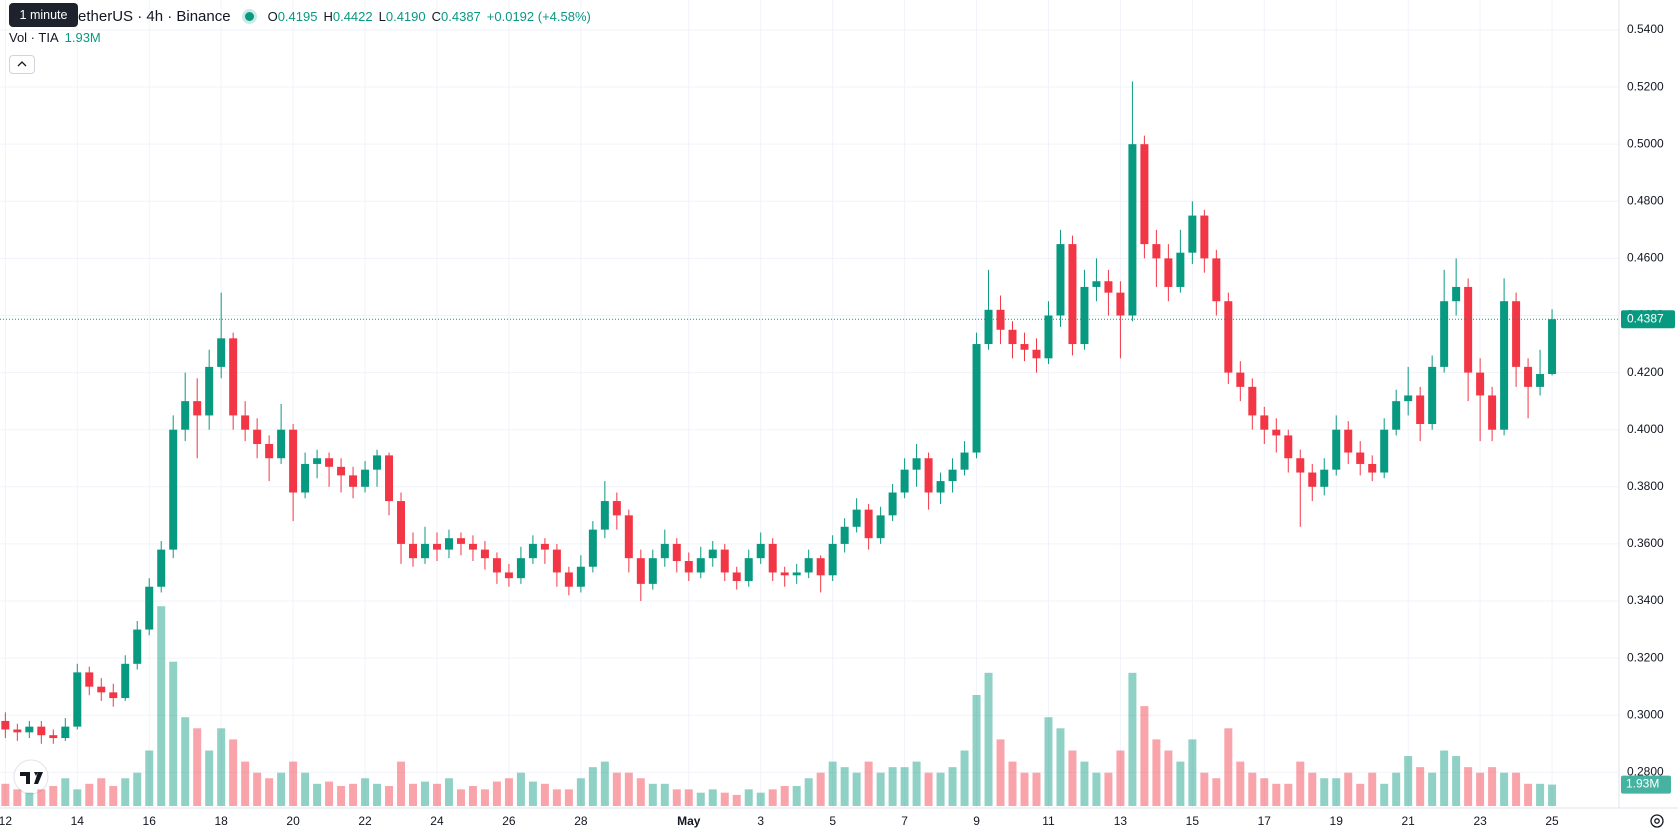 Image resolution: width=1678 pixels, height=835 pixels. I want to click on x-tick-label: 19, so click(1337, 821).